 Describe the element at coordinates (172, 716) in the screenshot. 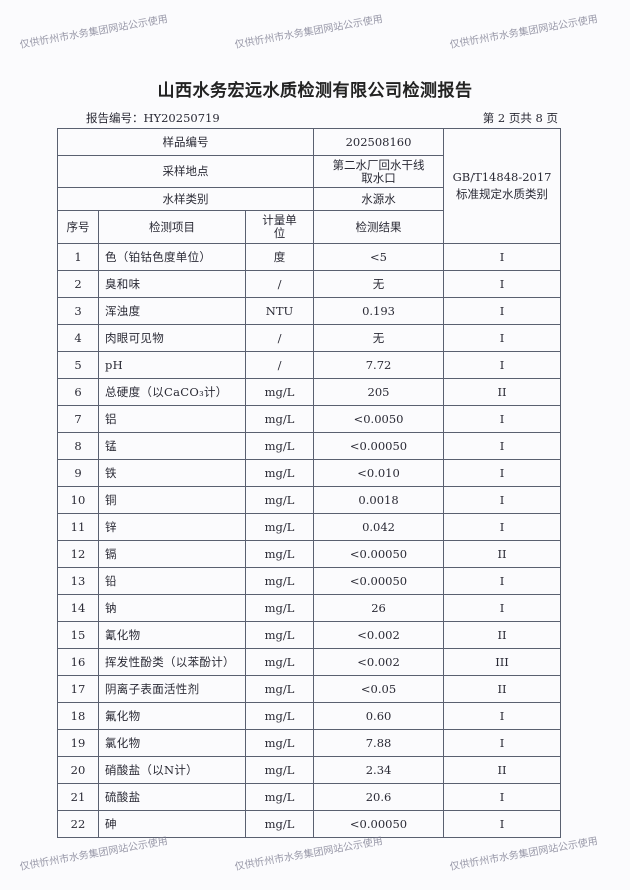

I see `item-cell: 氟化物` at that location.